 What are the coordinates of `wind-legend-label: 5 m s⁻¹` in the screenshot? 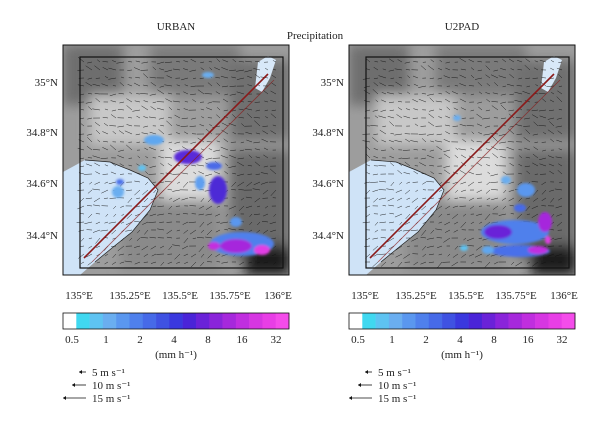 It's located at (108, 373).